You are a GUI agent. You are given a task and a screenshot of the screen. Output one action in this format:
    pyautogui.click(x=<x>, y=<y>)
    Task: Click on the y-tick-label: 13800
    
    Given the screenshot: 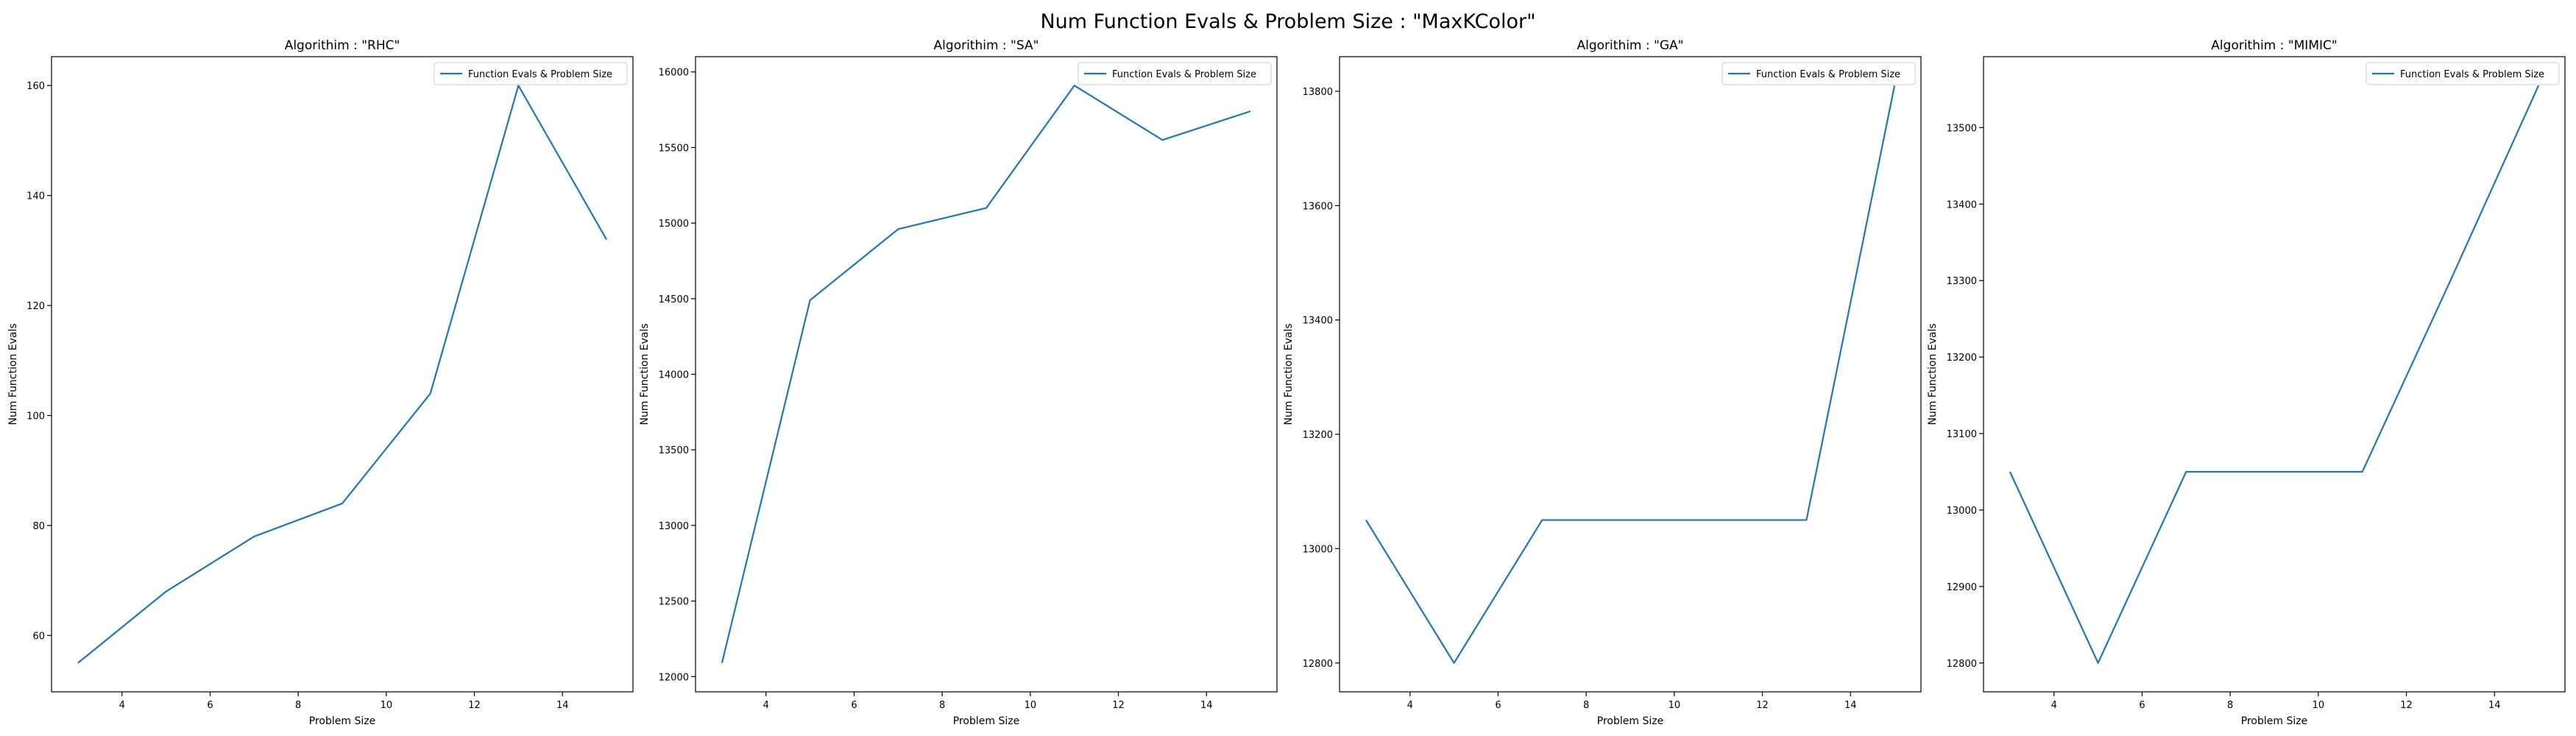 What is the action you would take?
    pyautogui.click(x=1318, y=92)
    